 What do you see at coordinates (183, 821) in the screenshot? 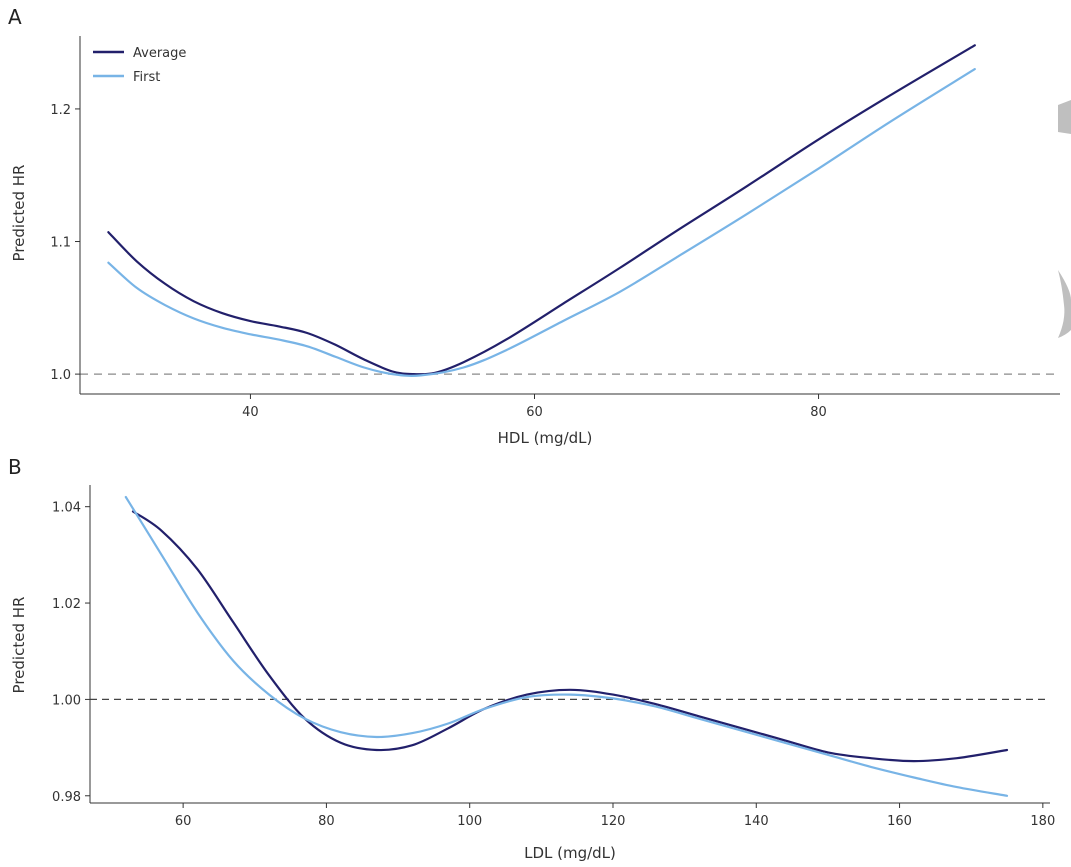
I see `panel-b-x-tick-label: 60` at bounding box center [183, 821].